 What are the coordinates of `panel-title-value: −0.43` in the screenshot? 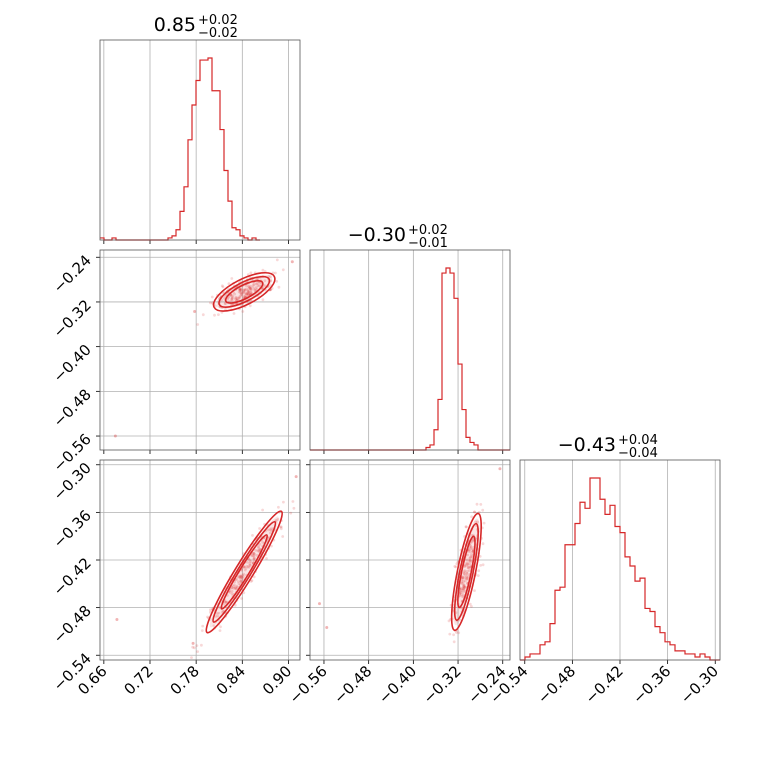 It's located at (587, 445).